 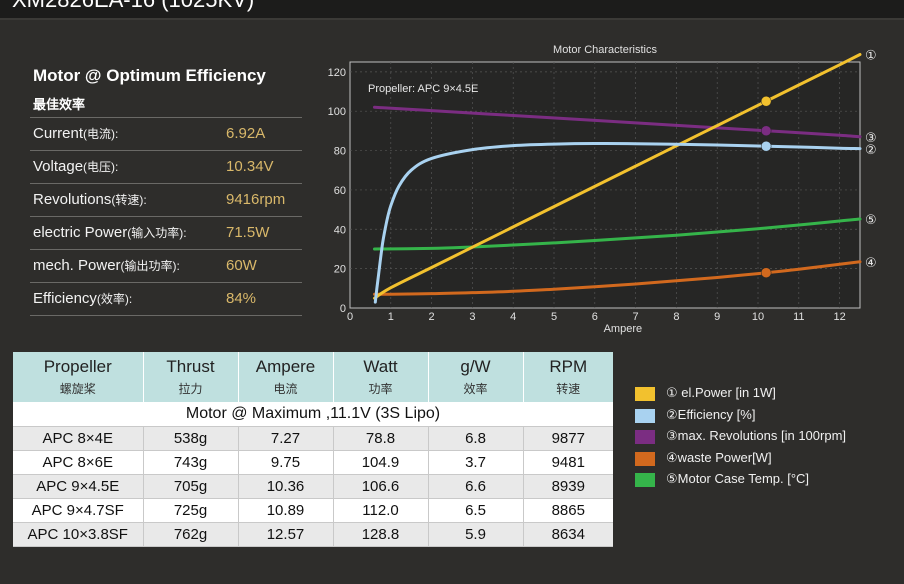 What do you see at coordinates (738, 478) in the screenshot?
I see `legend-label: ⑤Motor Case Temp. [°C]` at bounding box center [738, 478].